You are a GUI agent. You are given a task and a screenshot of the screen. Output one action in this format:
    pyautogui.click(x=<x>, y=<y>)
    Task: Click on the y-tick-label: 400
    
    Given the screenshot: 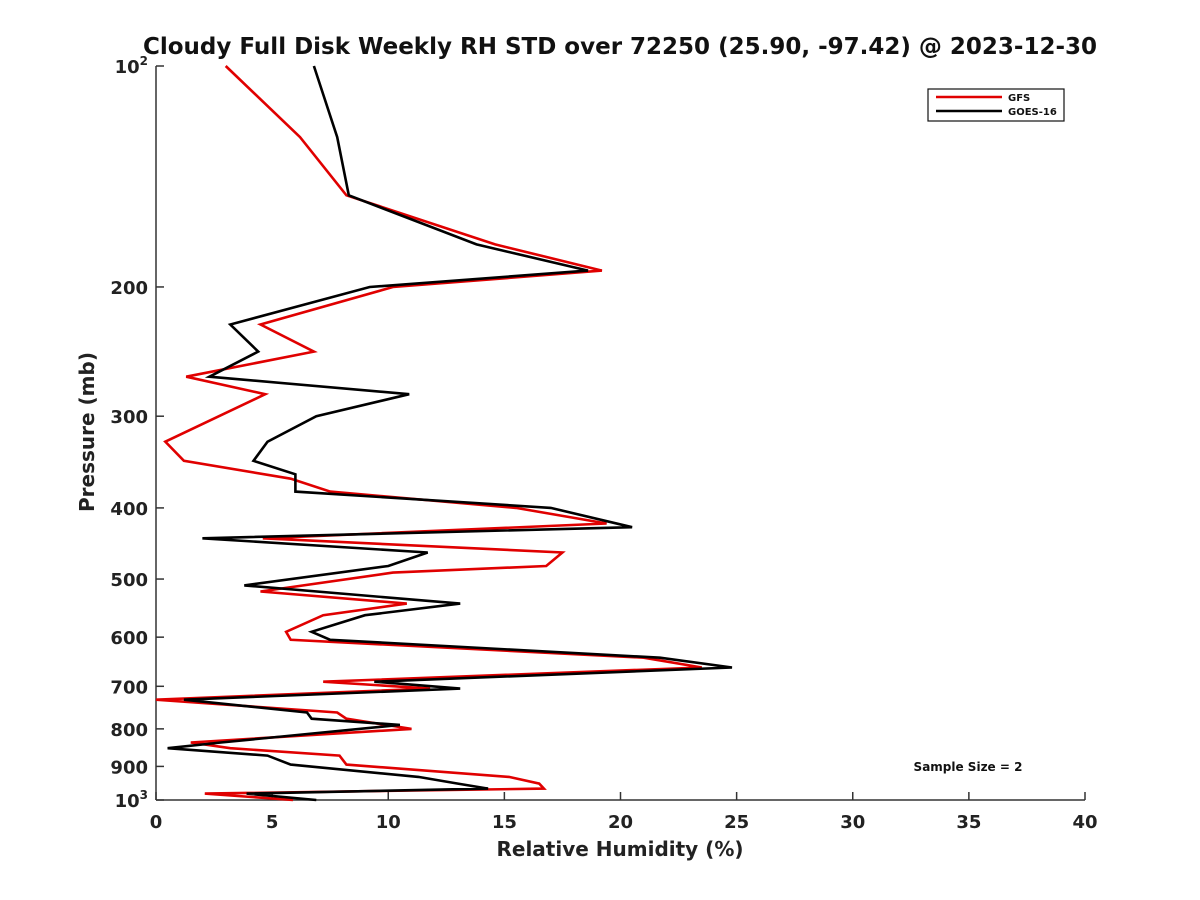 What is the action you would take?
    pyautogui.click(x=129, y=509)
    